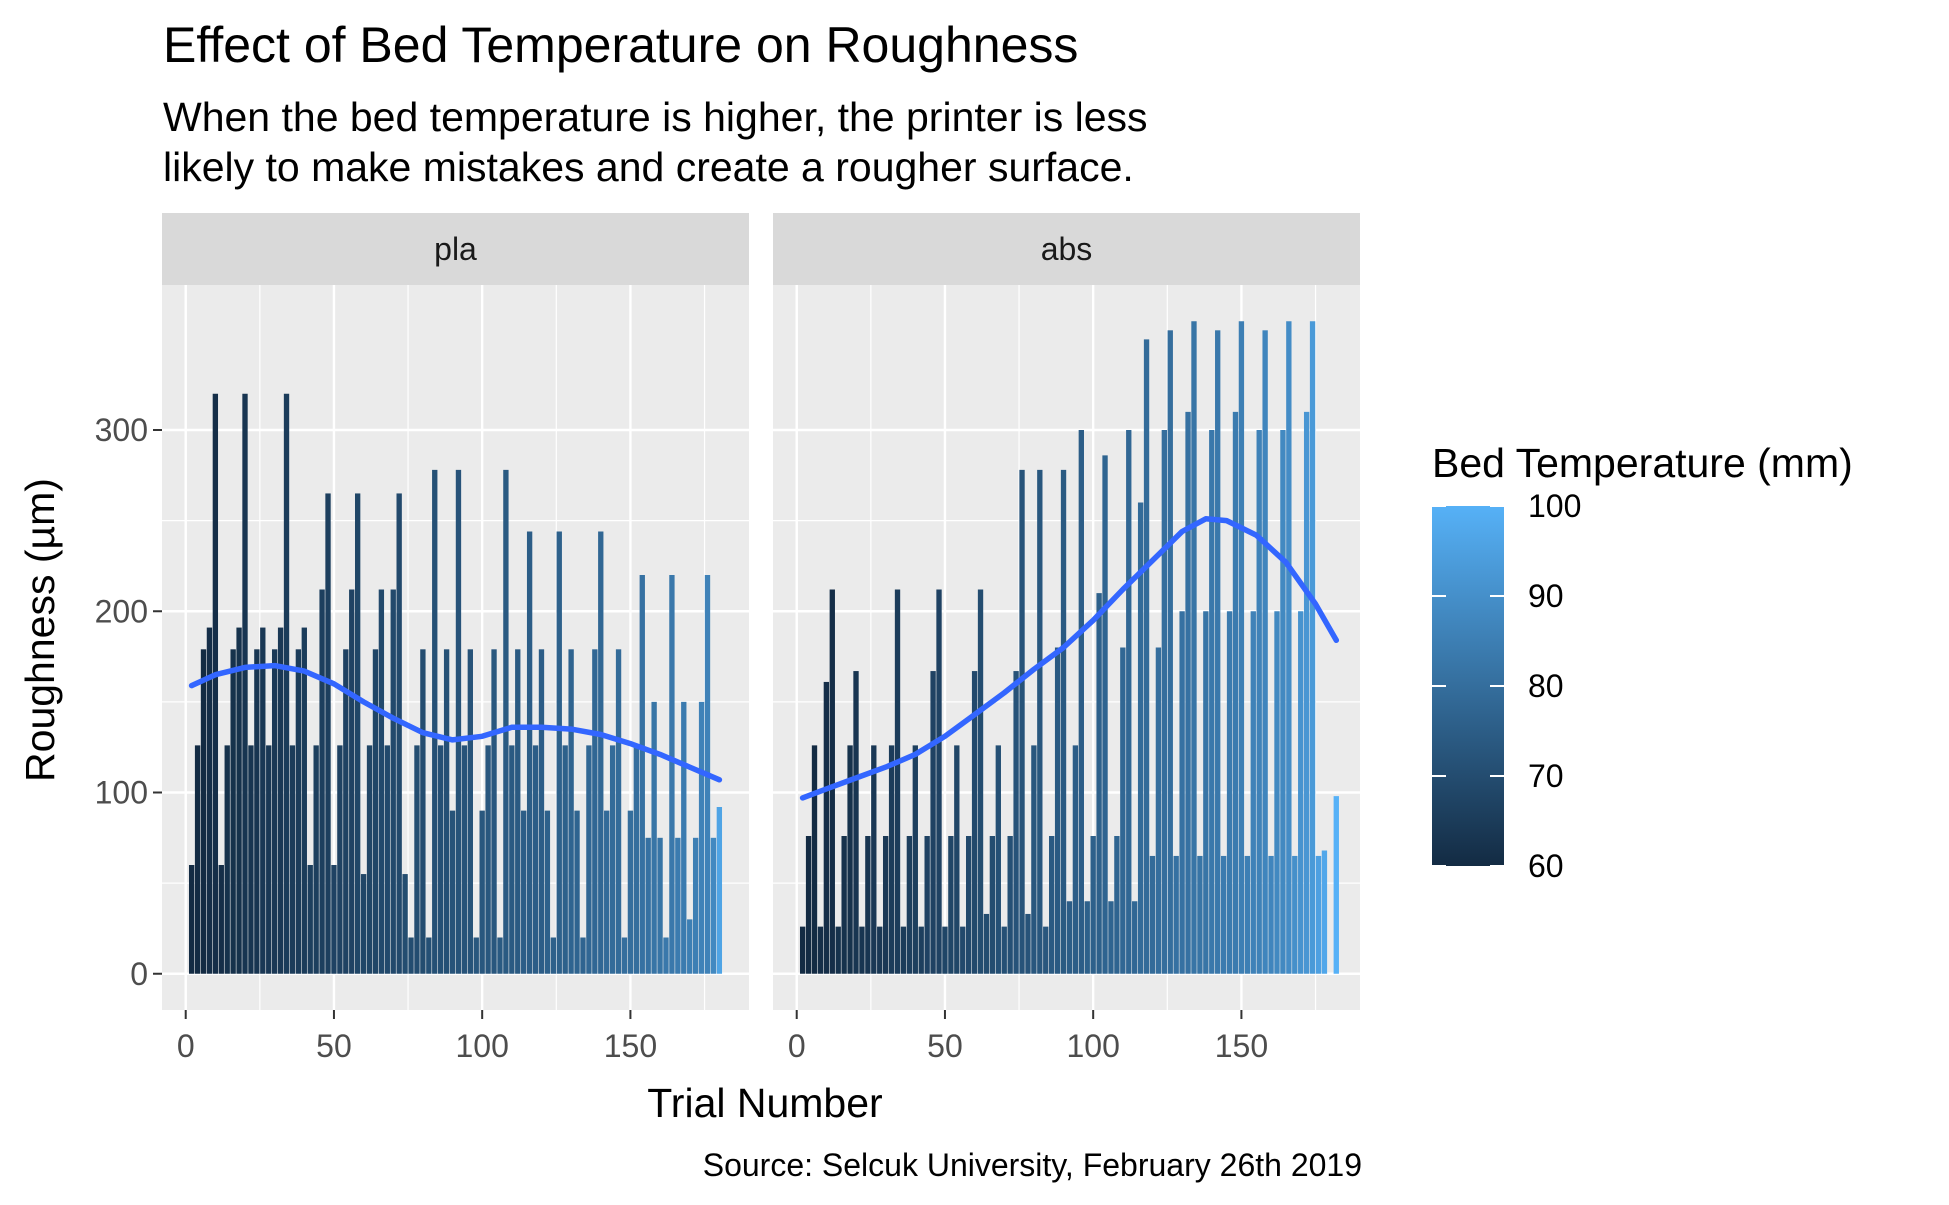  What do you see at coordinates (1546, 866) in the screenshot?
I see `legend-label: 60` at bounding box center [1546, 866].